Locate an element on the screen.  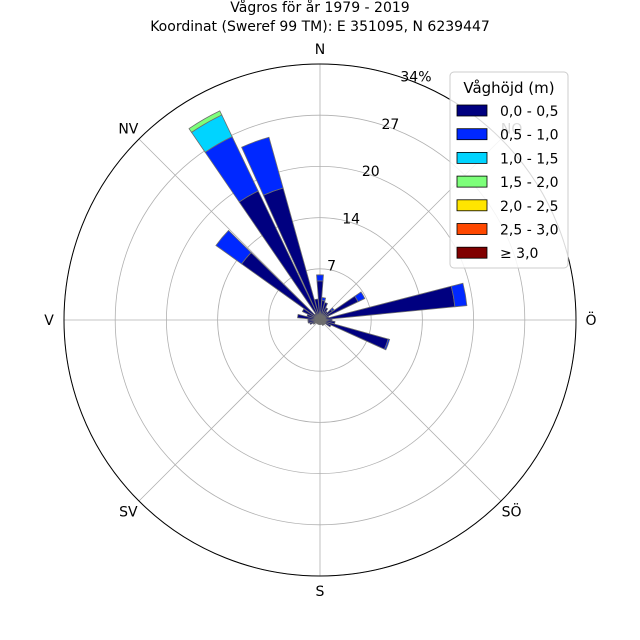
legend-label-6: ≥ 3,0 is located at coordinates (519, 254).